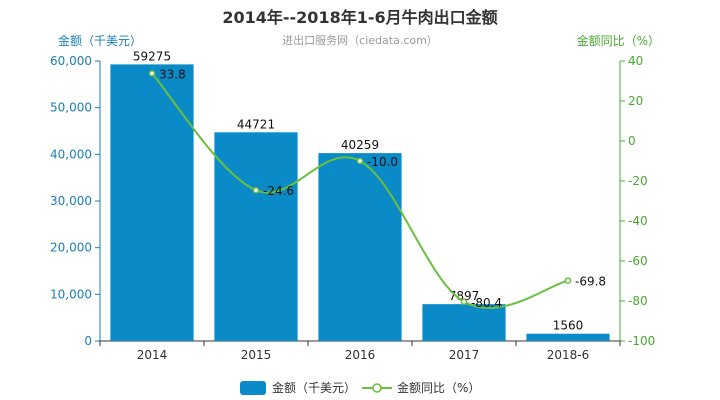 The width and height of the screenshot is (720, 400). What do you see at coordinates (71, 294) in the screenshot?
I see `left-tick-label: 10,000` at bounding box center [71, 294].